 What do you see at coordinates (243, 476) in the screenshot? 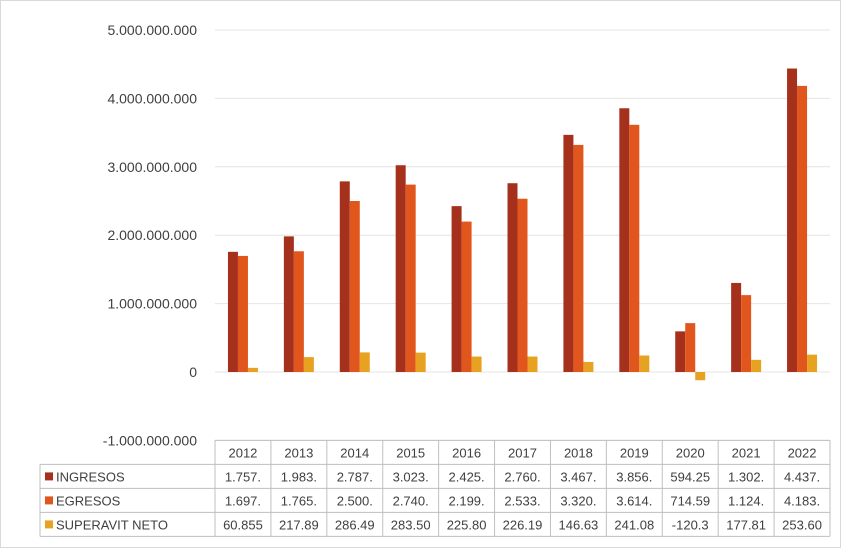
I see `data-table-value: 1.757.` at bounding box center [243, 476].